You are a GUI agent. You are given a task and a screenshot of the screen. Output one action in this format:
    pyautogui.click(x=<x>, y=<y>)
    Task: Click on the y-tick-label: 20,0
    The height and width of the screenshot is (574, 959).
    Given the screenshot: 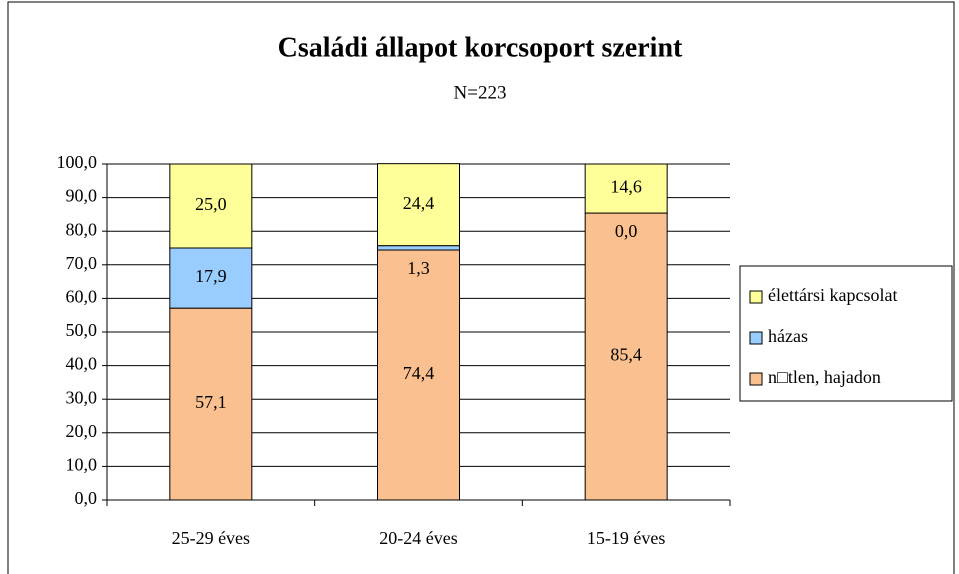 What is the action you would take?
    pyautogui.click(x=82, y=431)
    